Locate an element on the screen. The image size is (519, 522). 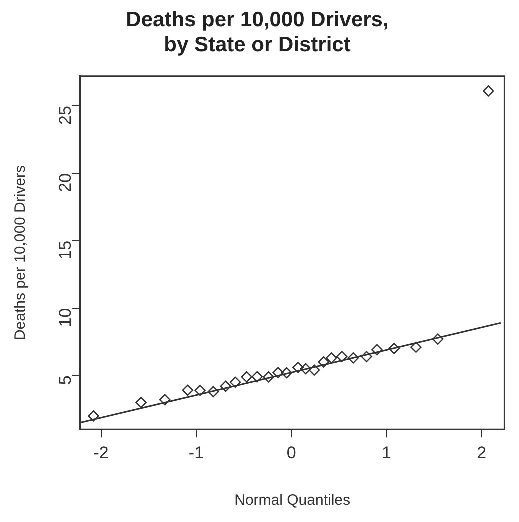
x-tick-label: -1 is located at coordinates (196, 452).